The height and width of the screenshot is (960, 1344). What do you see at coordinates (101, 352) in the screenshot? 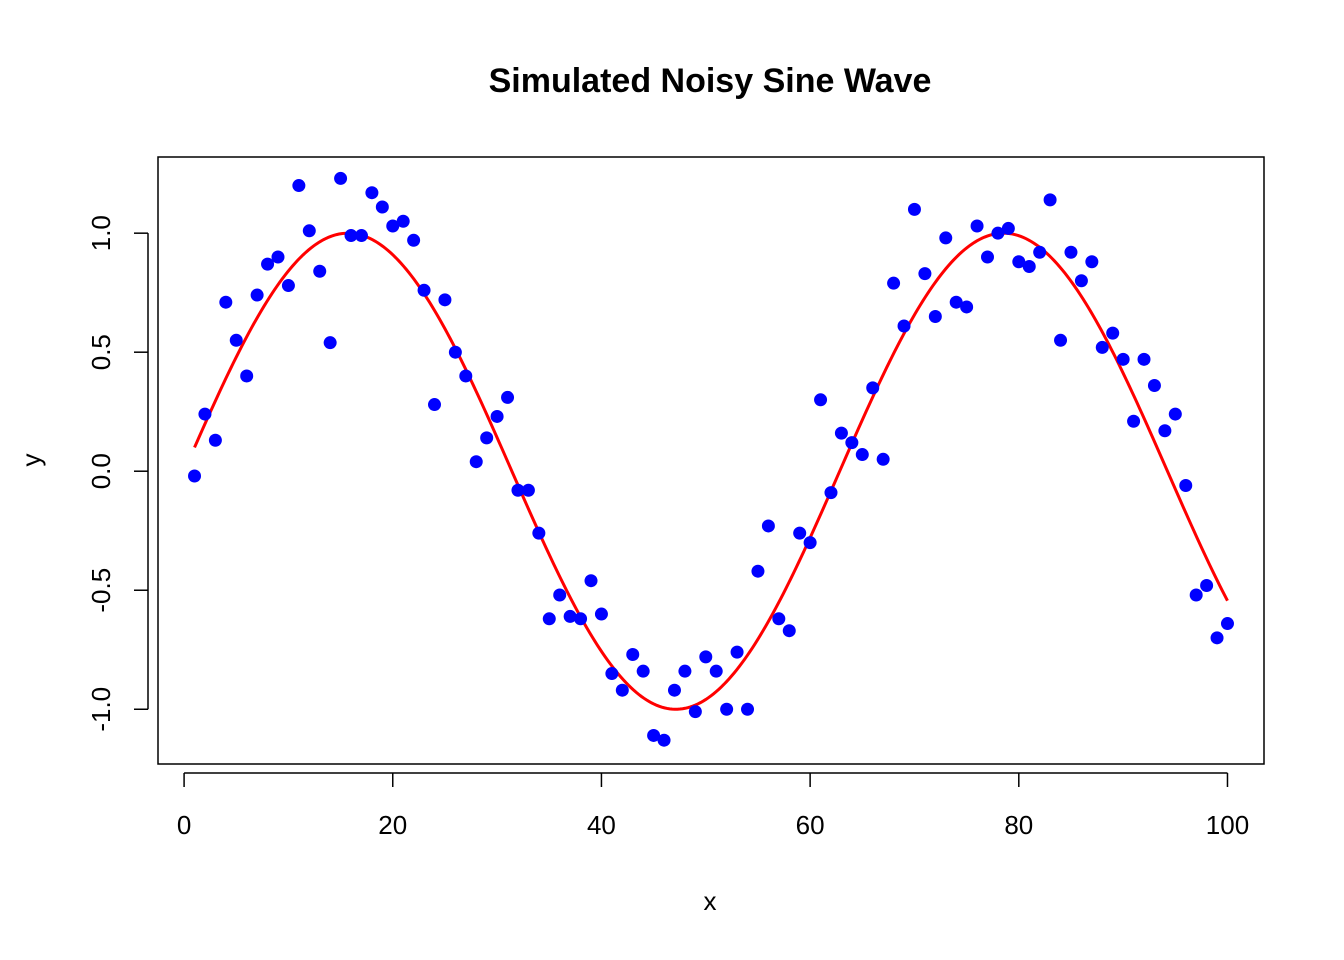
I see `y-tick-label: 0.5` at bounding box center [101, 352].